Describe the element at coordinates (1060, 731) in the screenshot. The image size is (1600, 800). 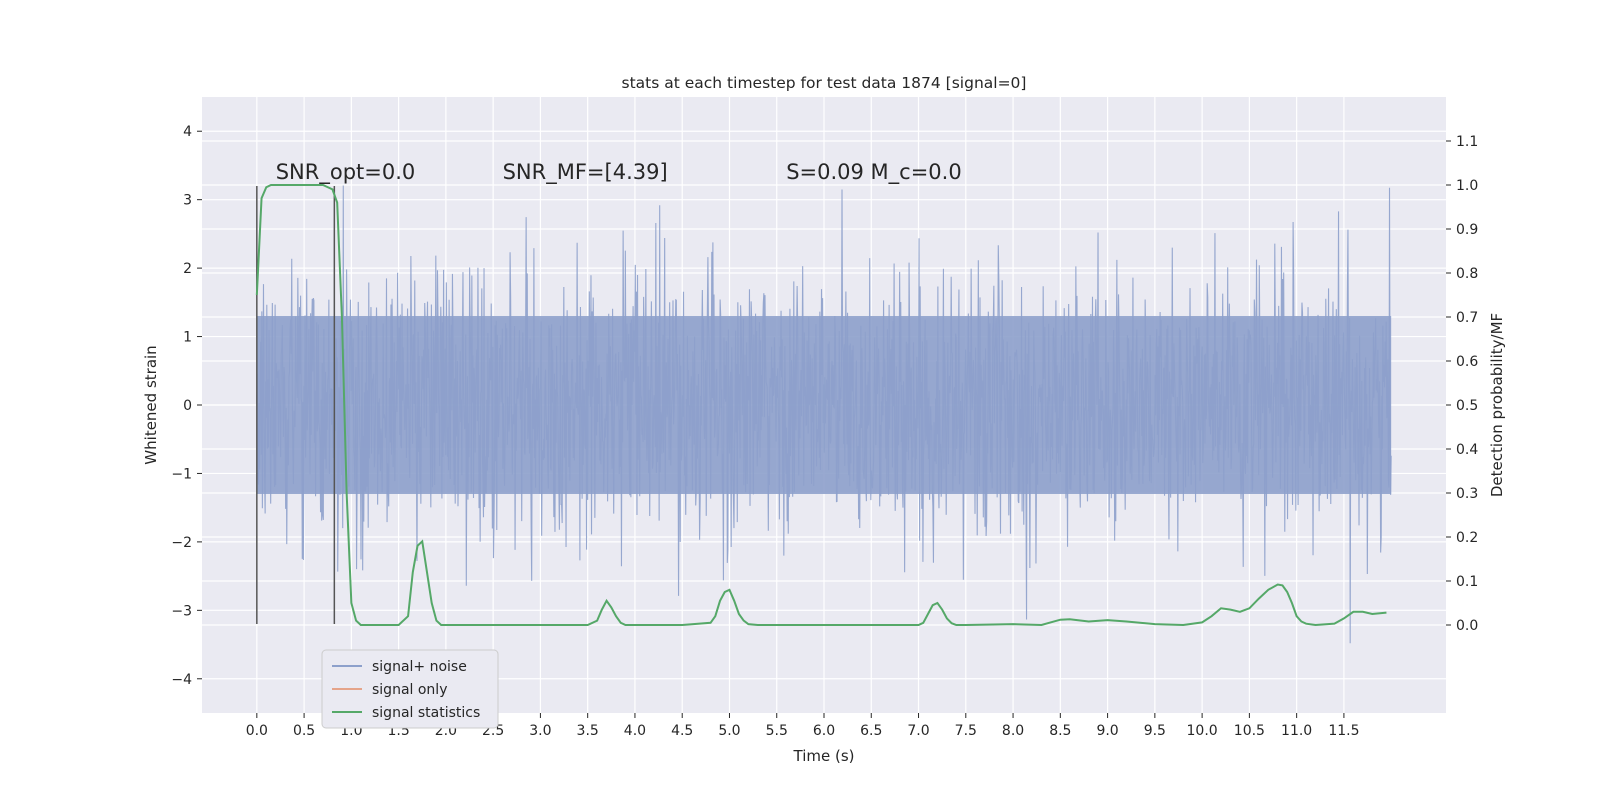
I see `x-tick-label: 8.5` at that location.